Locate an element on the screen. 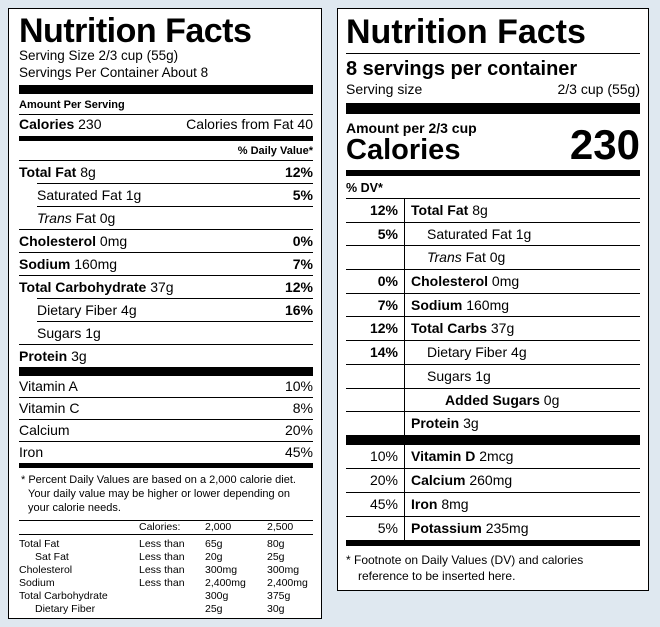 This screenshot has width=660, height=627. old-row-sodium: Sodium 160mg 7% is located at coordinates (166, 263).